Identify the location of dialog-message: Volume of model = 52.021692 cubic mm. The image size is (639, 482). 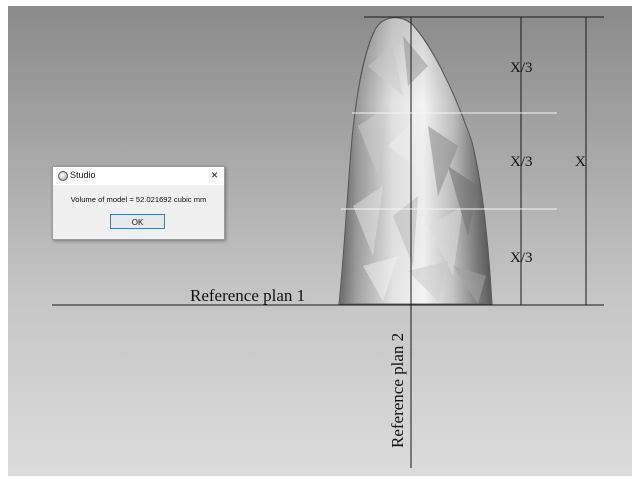
(138, 199).